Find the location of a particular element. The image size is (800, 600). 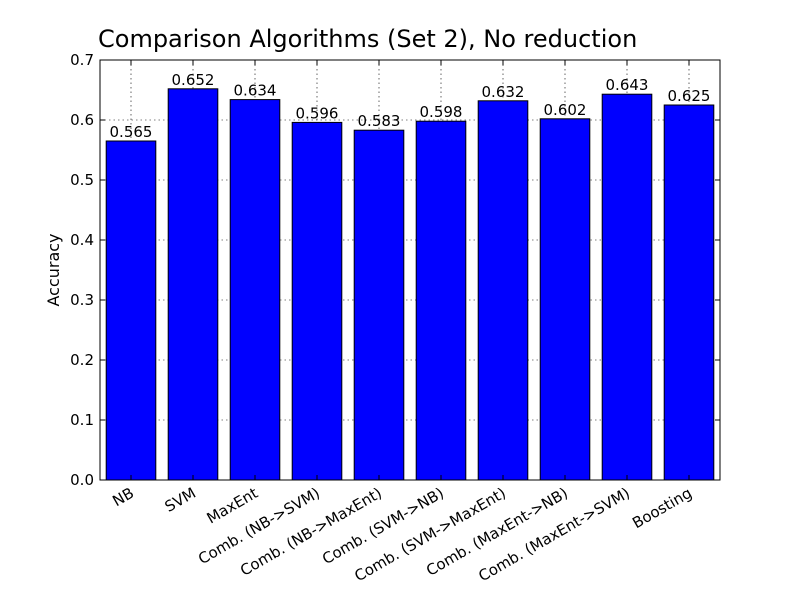

y-axis-label: Accuracy is located at coordinates (53, 269).